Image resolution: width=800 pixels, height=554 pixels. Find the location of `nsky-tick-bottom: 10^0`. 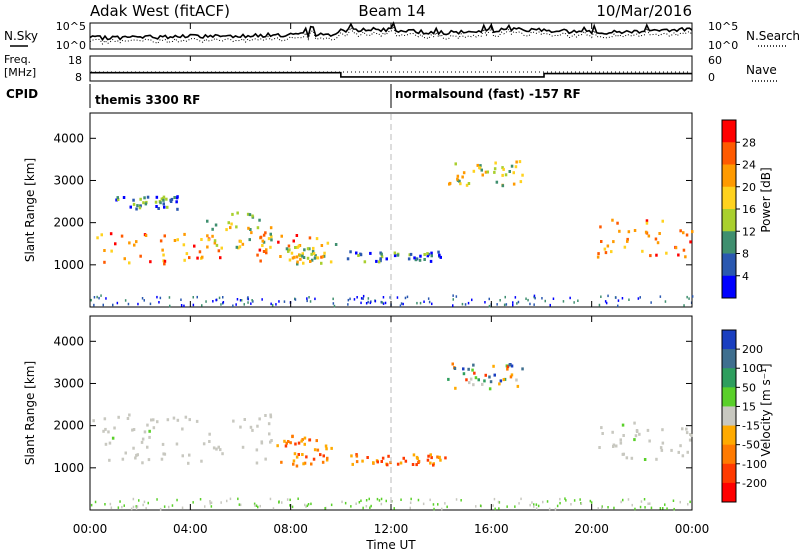

nsky-tick-bottom: 10^0 is located at coordinates (71, 45).